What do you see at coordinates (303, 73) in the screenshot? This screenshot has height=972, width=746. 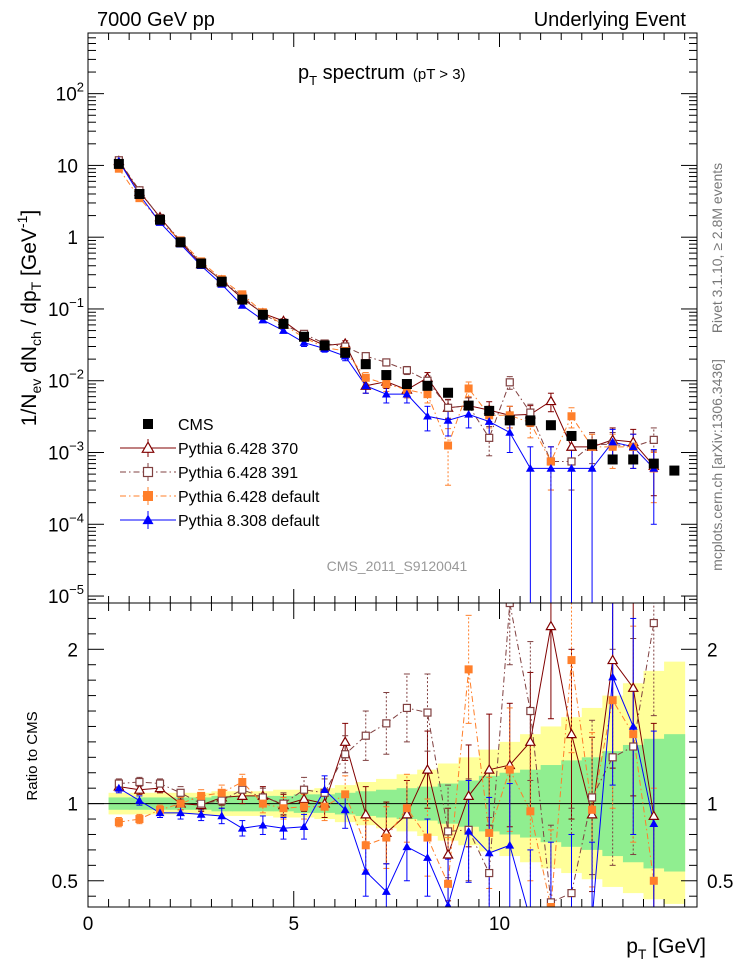 I see `main-title-p: p` at bounding box center [303, 73].